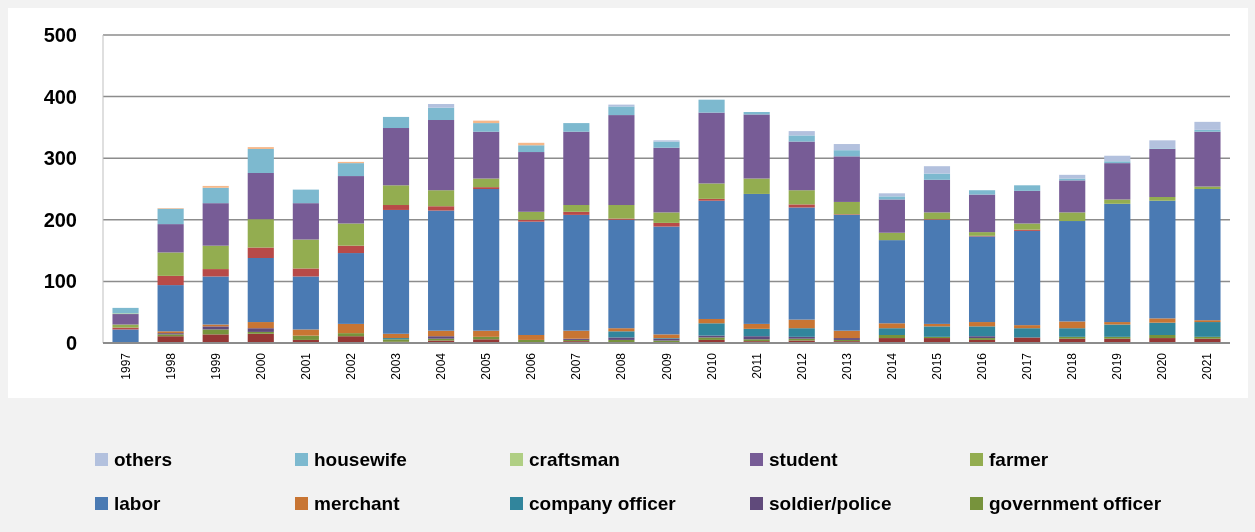 The height and width of the screenshot is (532, 1255). I want to click on legend-label: housewife, so click(360, 459).